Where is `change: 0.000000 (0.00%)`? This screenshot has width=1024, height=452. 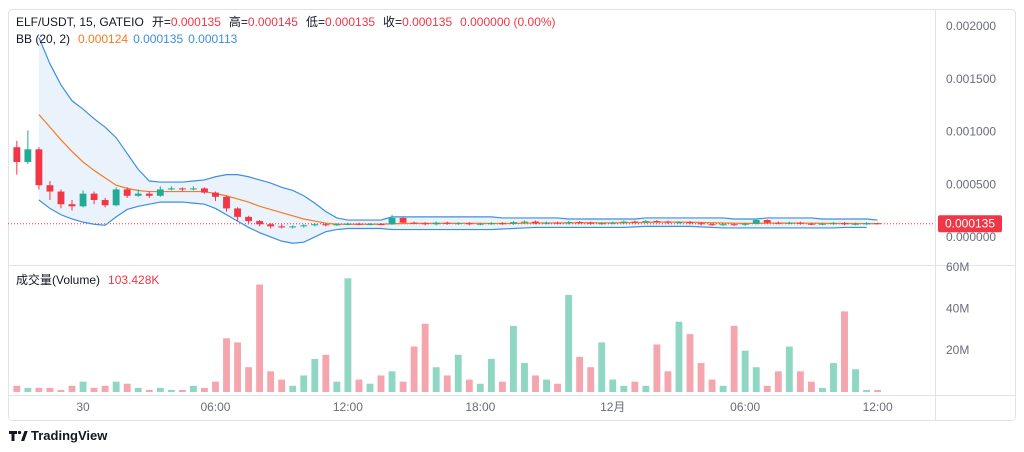 change: 0.000000 (0.00%) is located at coordinates (507, 22).